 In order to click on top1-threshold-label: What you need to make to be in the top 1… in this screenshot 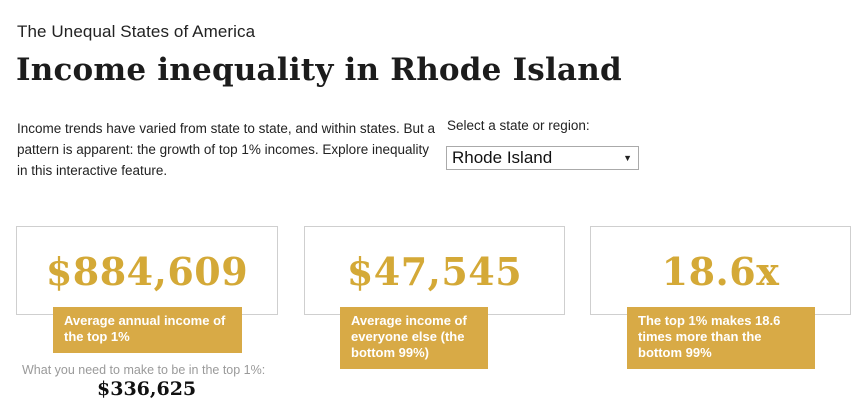, I will do `click(144, 370)`.